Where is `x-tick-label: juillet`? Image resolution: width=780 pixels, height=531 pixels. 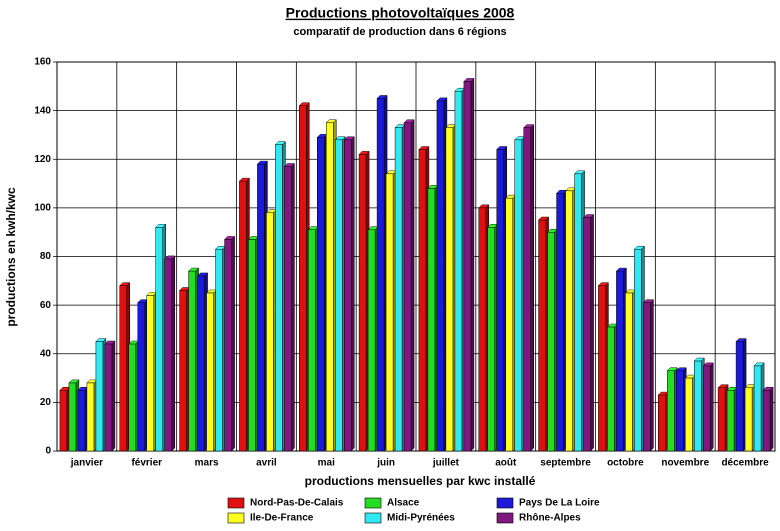
x-tick-label: juillet is located at coordinates (446, 463).